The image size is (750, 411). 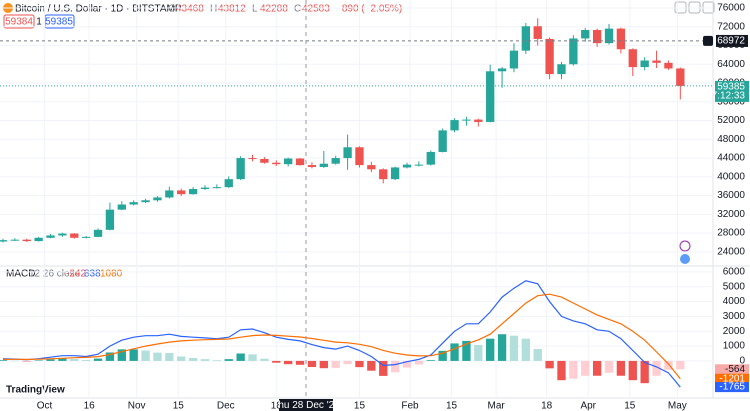 What do you see at coordinates (172, 9) in the screenshot?
I see `readout-label: O` at bounding box center [172, 9].